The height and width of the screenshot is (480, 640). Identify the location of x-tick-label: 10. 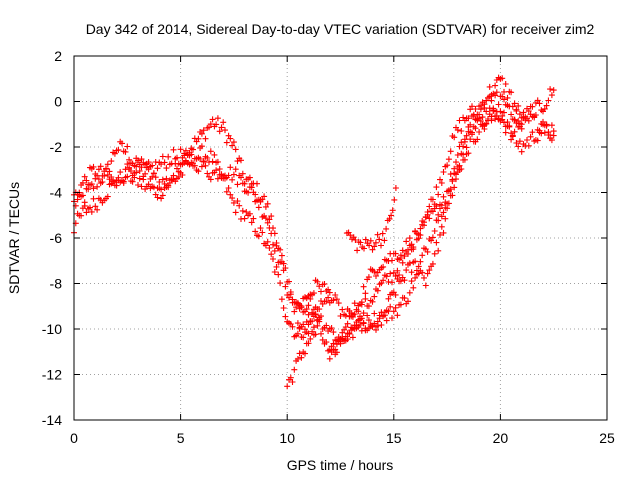
(287, 438).